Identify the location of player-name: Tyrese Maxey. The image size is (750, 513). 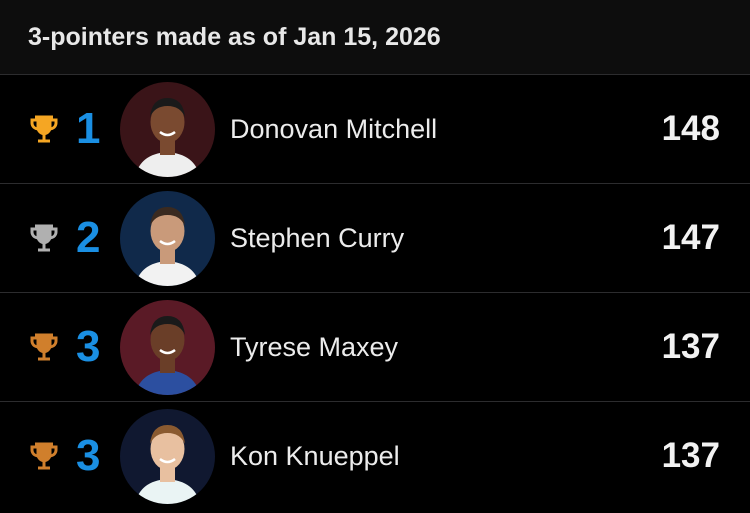
(314, 346).